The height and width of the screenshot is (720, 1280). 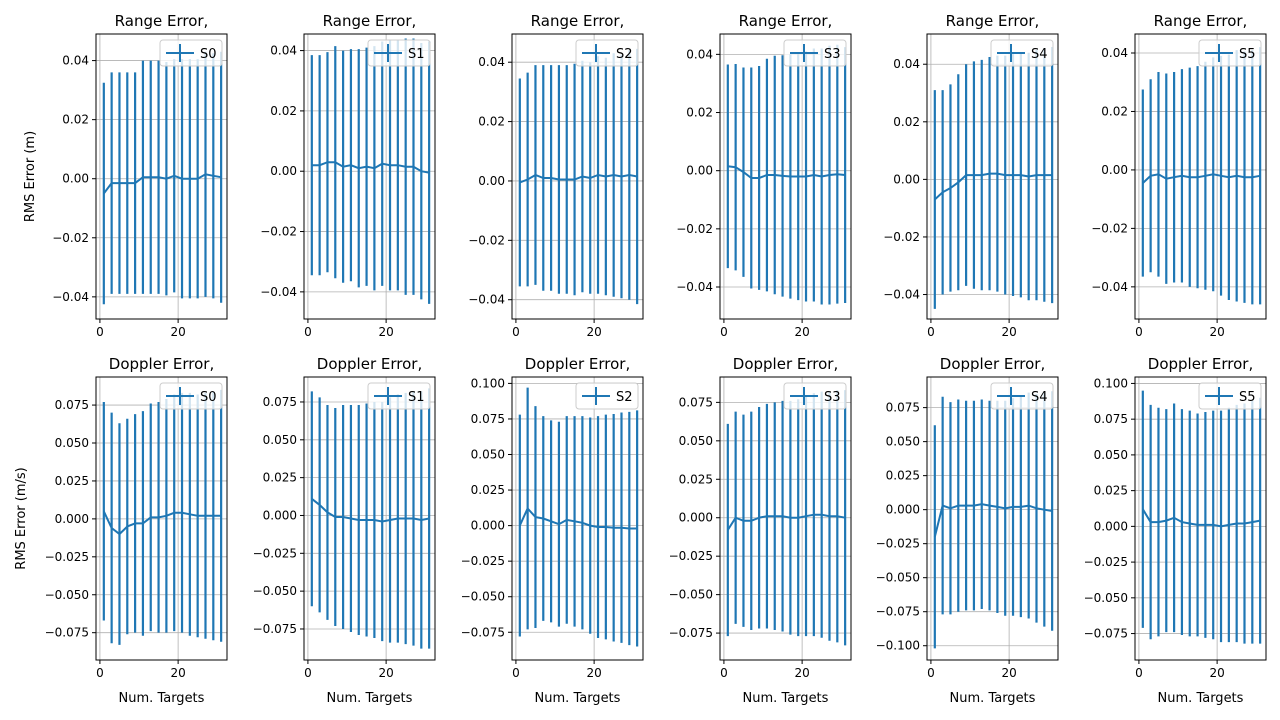 I want to click on legend-label: S1, so click(x=416, y=54).